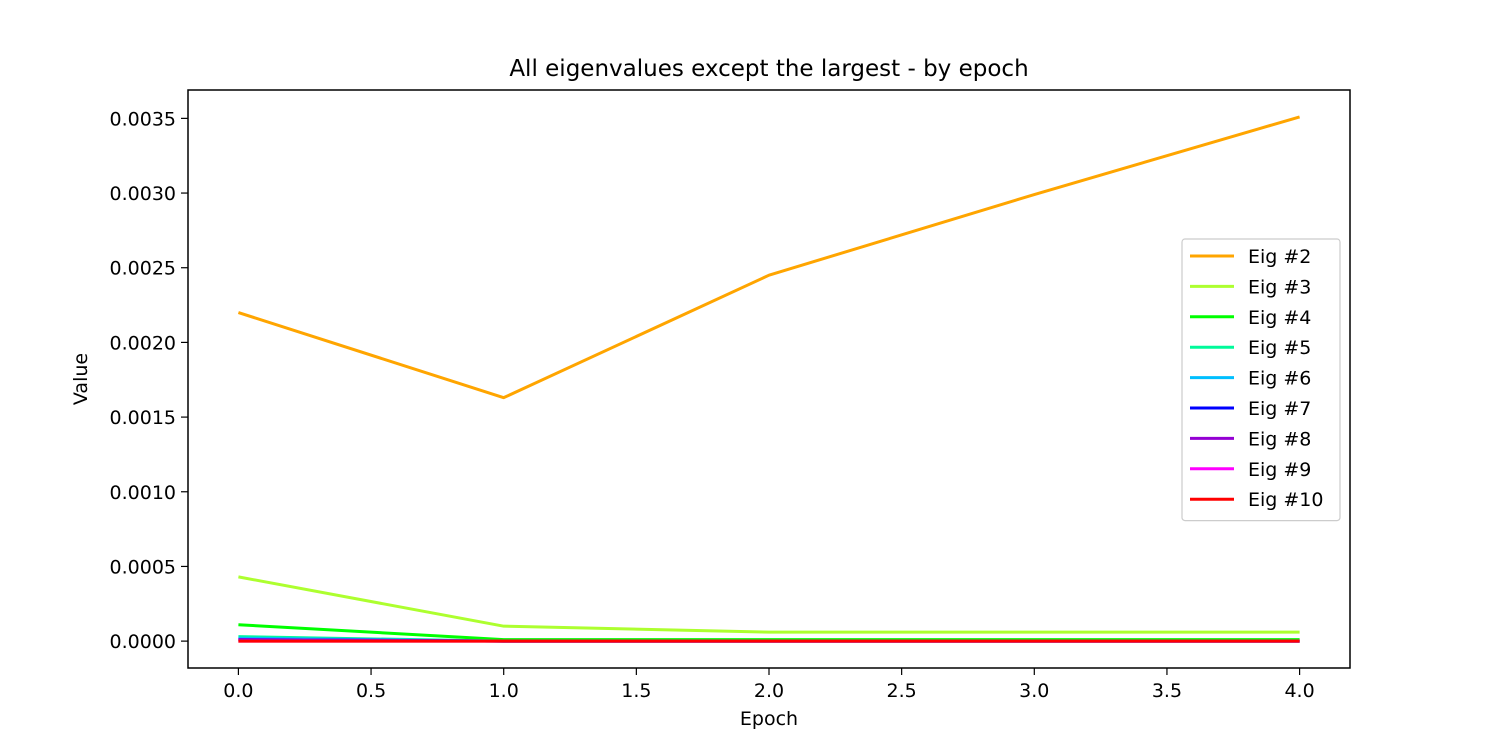 The image size is (1500, 750). Describe the element at coordinates (1279, 439) in the screenshot. I see `legend-label: Eig #8` at that location.